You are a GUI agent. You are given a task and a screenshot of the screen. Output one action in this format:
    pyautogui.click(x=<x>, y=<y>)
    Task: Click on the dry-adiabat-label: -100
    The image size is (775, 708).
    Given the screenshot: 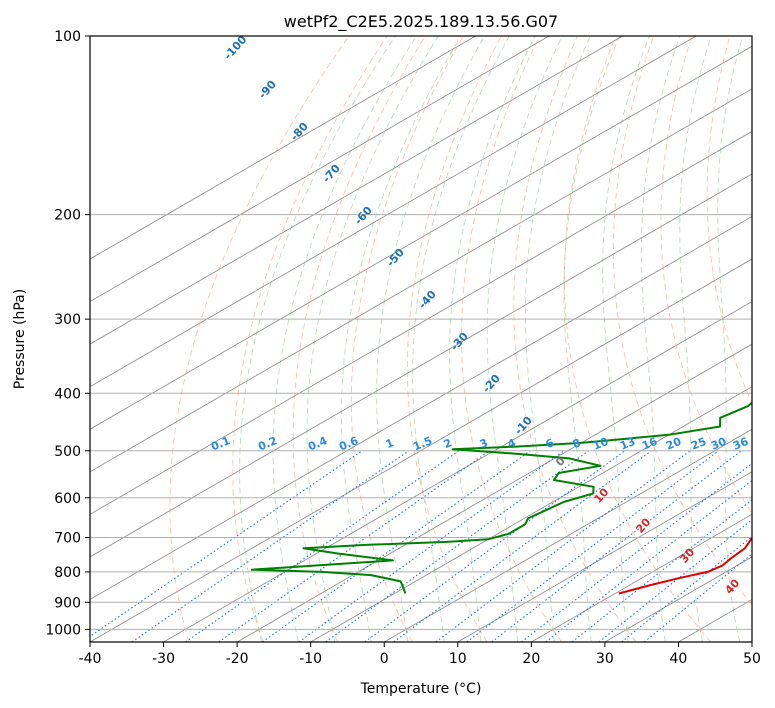 What is the action you would take?
    pyautogui.click(x=235, y=47)
    